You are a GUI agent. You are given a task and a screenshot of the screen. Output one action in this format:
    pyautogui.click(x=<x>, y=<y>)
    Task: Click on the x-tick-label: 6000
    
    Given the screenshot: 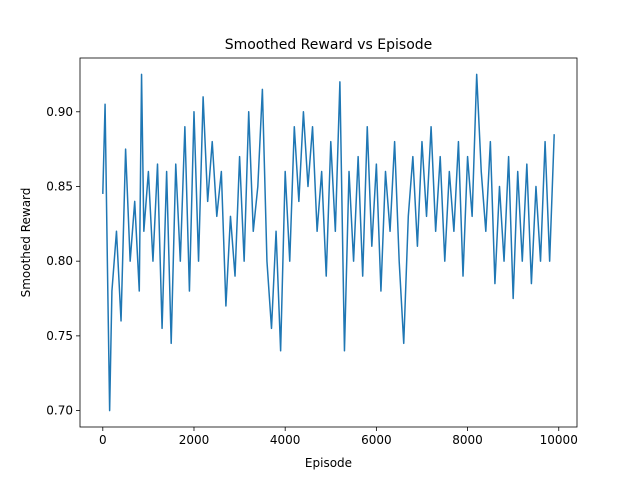 What is the action you would take?
    pyautogui.click(x=376, y=440)
    